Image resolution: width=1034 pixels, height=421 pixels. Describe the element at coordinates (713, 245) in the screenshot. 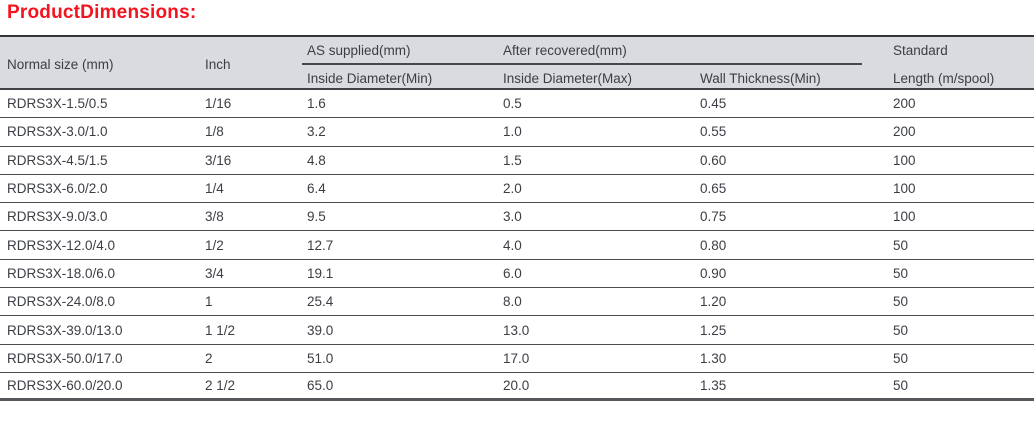

I see `cell-wall-thickness-min: 0.80` at that location.